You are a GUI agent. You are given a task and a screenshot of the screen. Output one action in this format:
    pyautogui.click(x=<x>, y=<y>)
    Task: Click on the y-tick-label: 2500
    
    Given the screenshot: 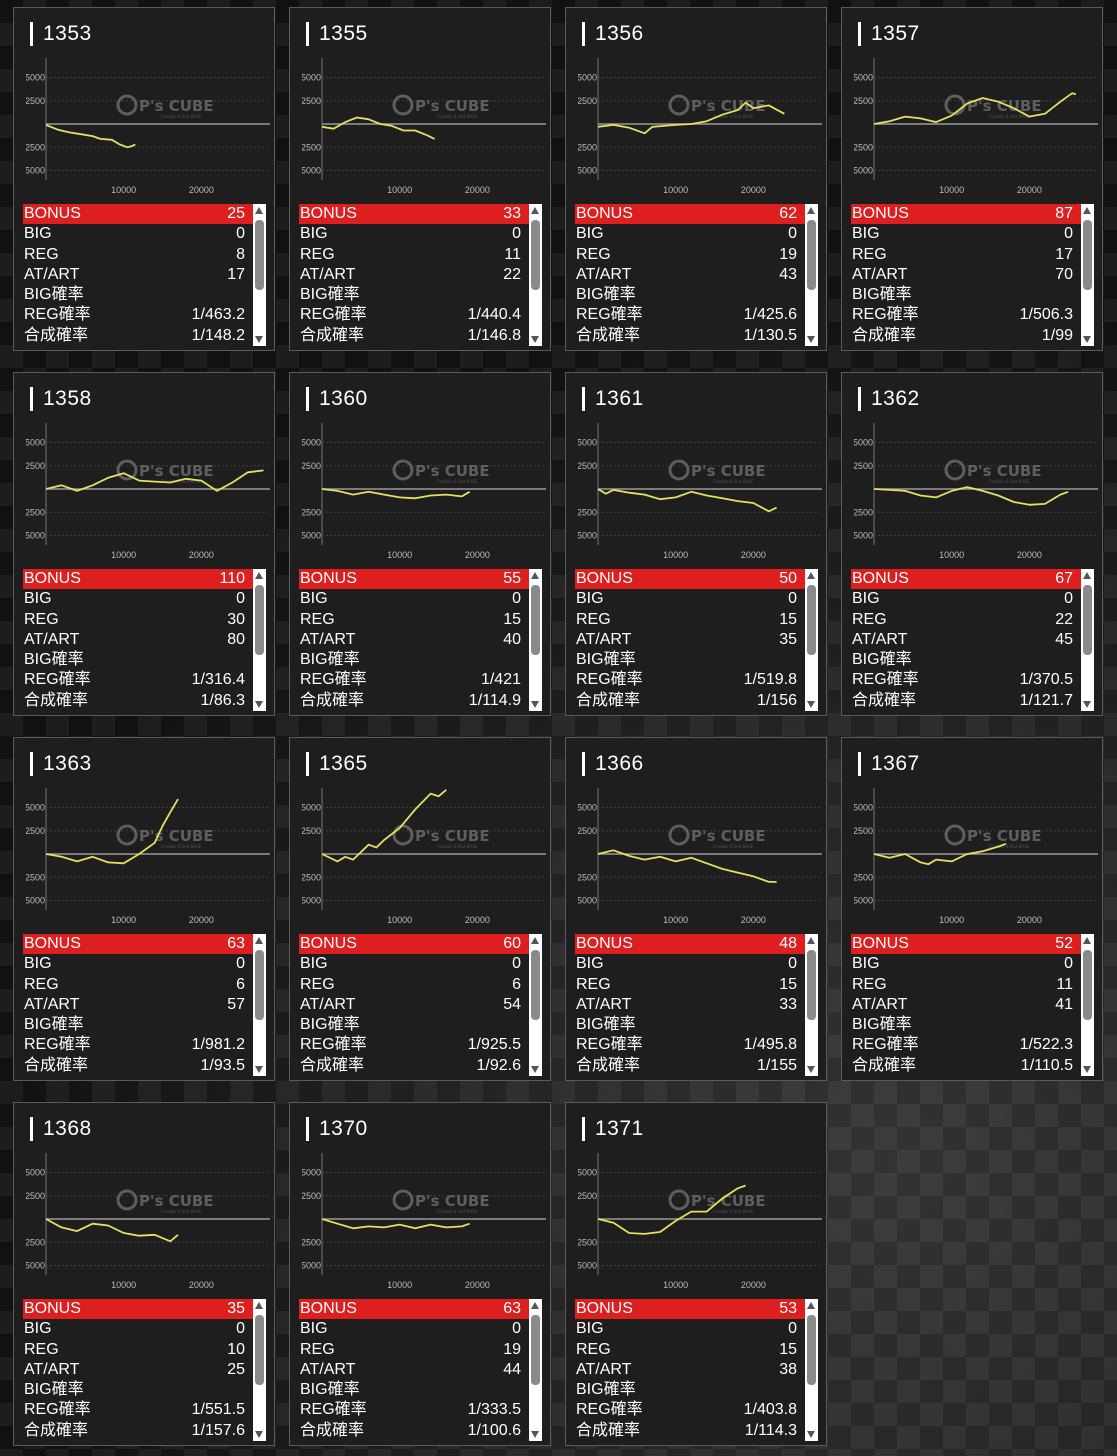 What is the action you would take?
    pyautogui.click(x=35, y=1196)
    